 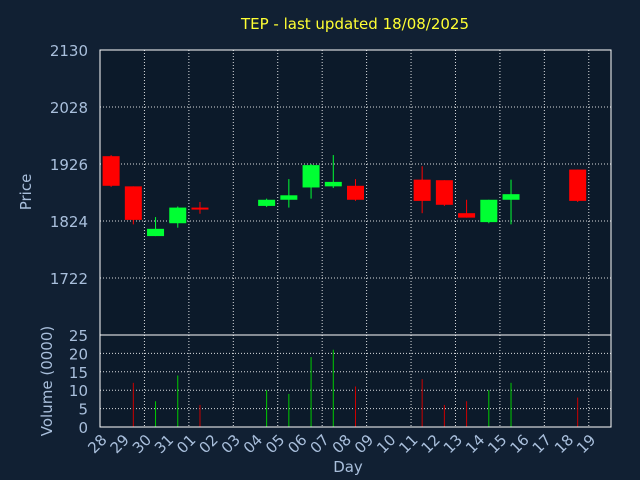 What do you see at coordinates (78, 354) in the screenshot?
I see `volume-tick-label: 20` at bounding box center [78, 354].